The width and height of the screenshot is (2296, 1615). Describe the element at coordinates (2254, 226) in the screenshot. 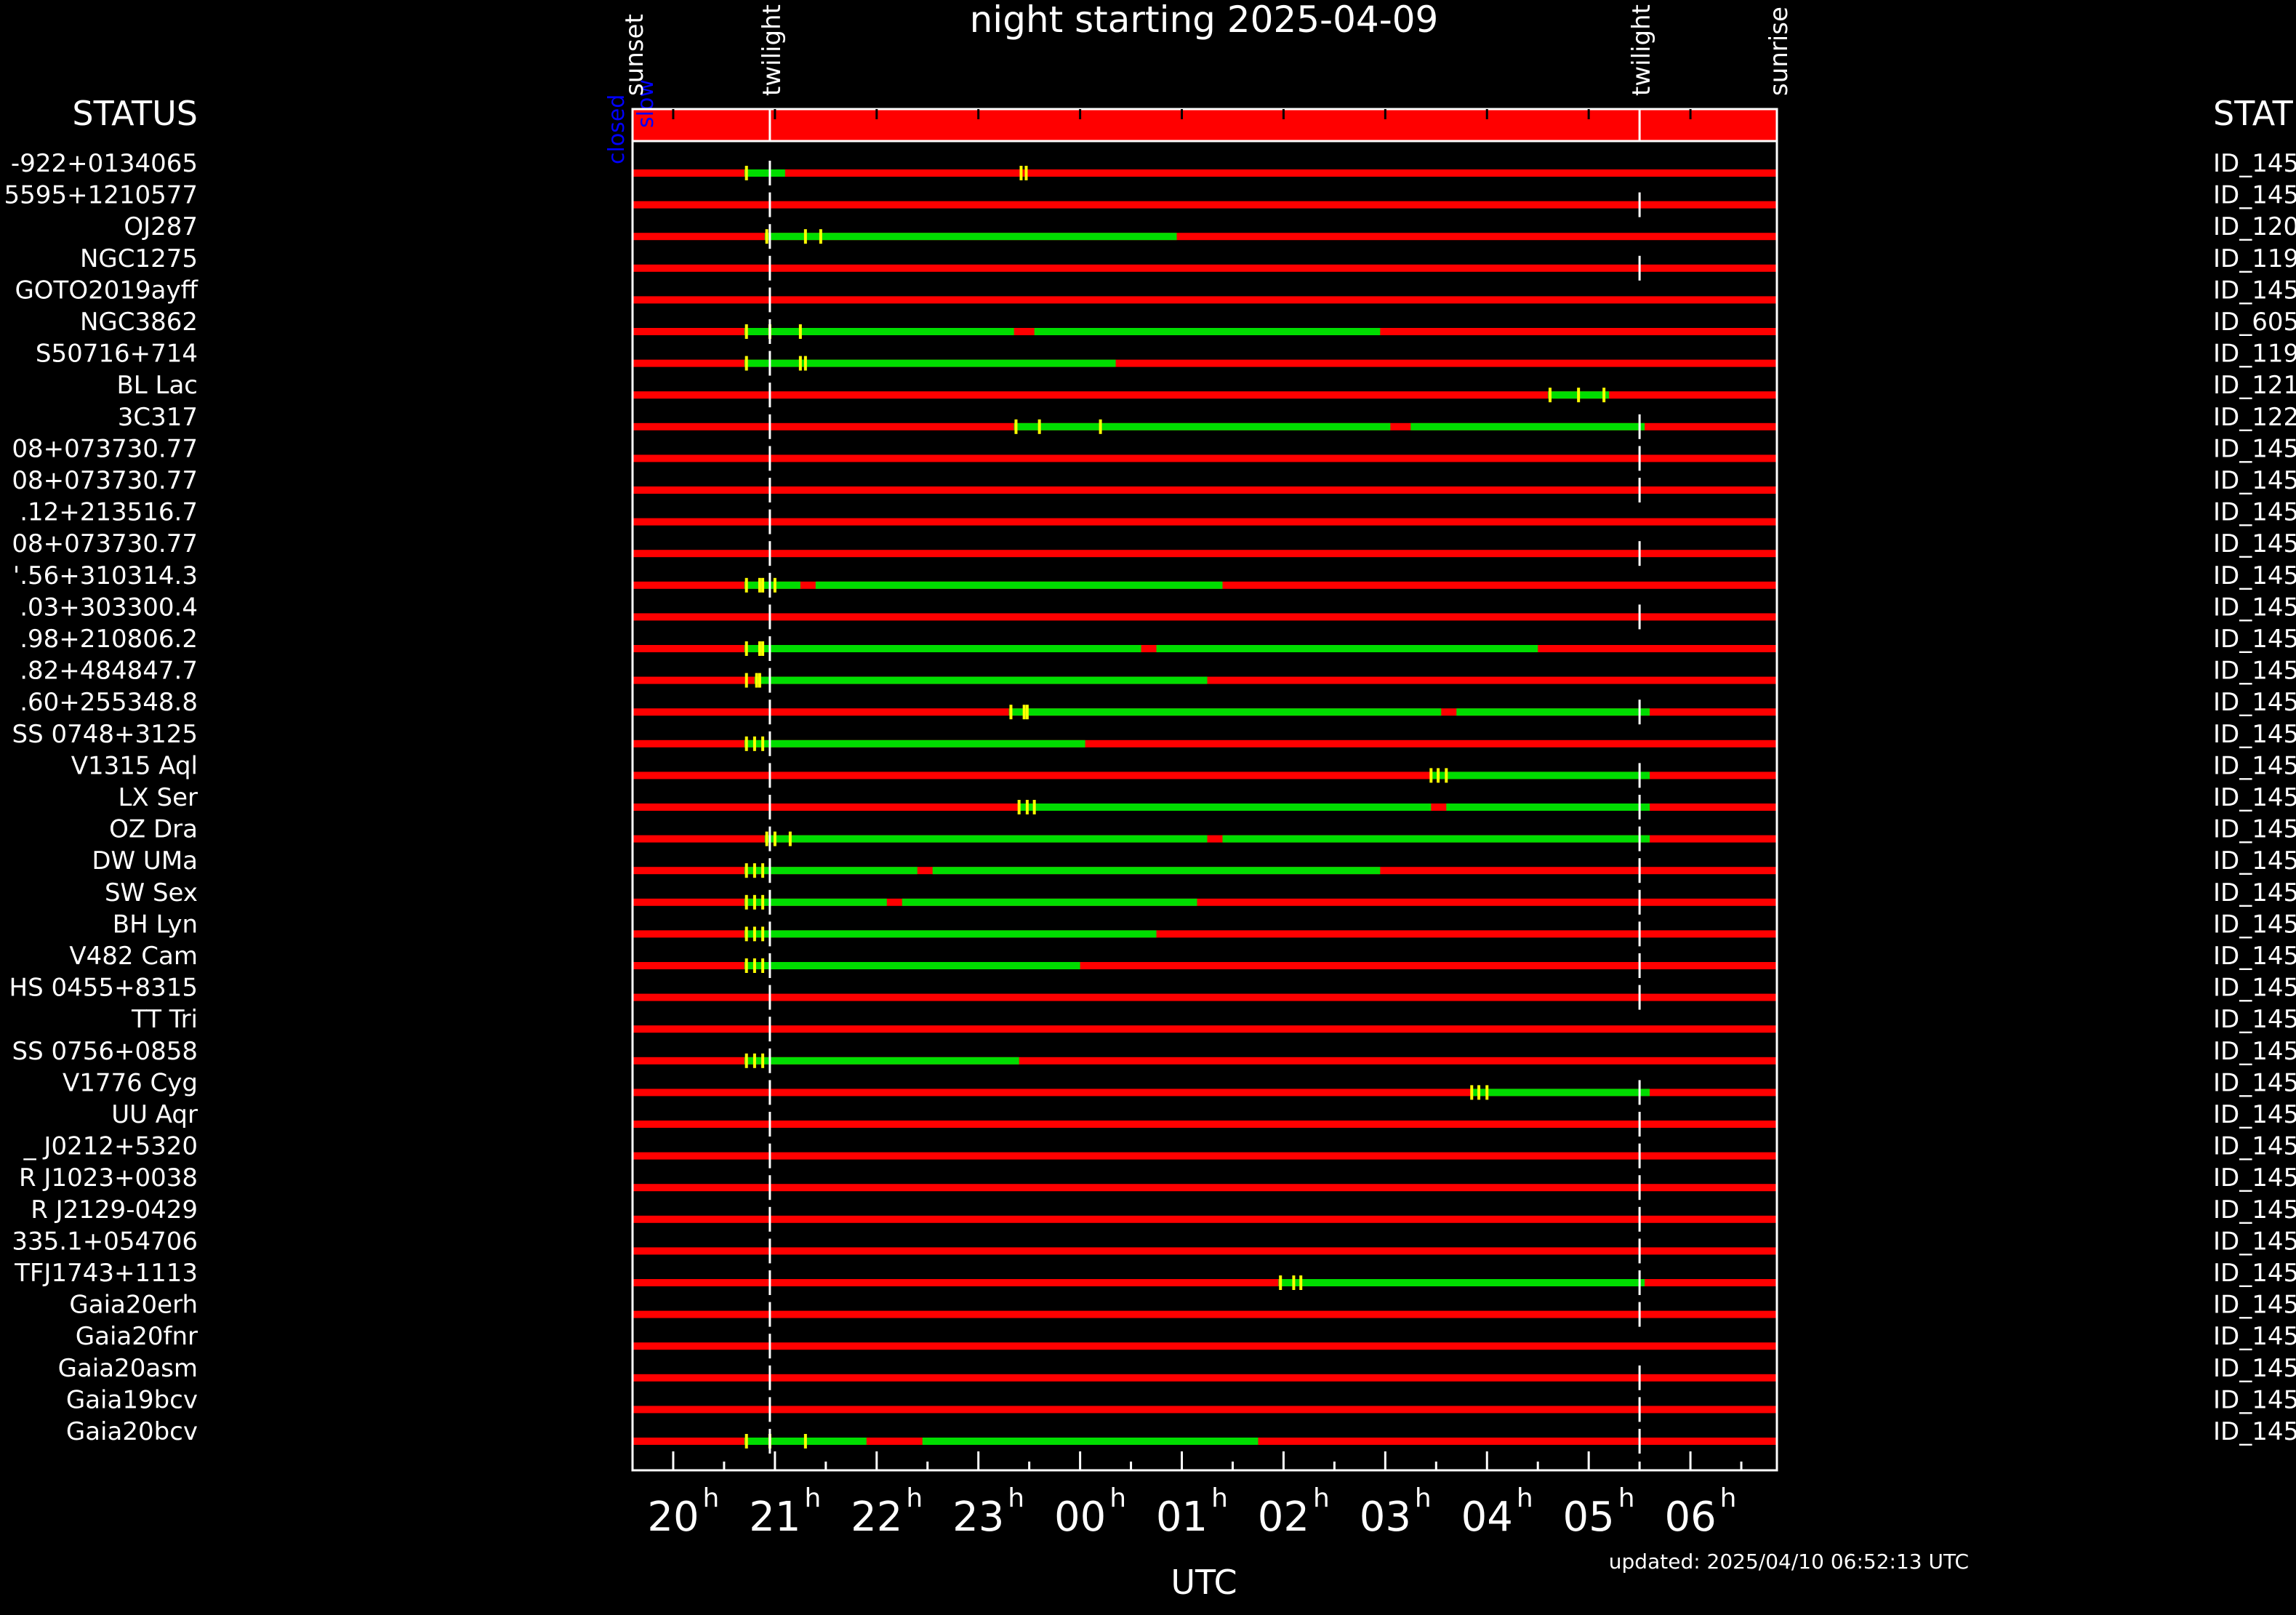

I see `target-id: ID_120` at that location.